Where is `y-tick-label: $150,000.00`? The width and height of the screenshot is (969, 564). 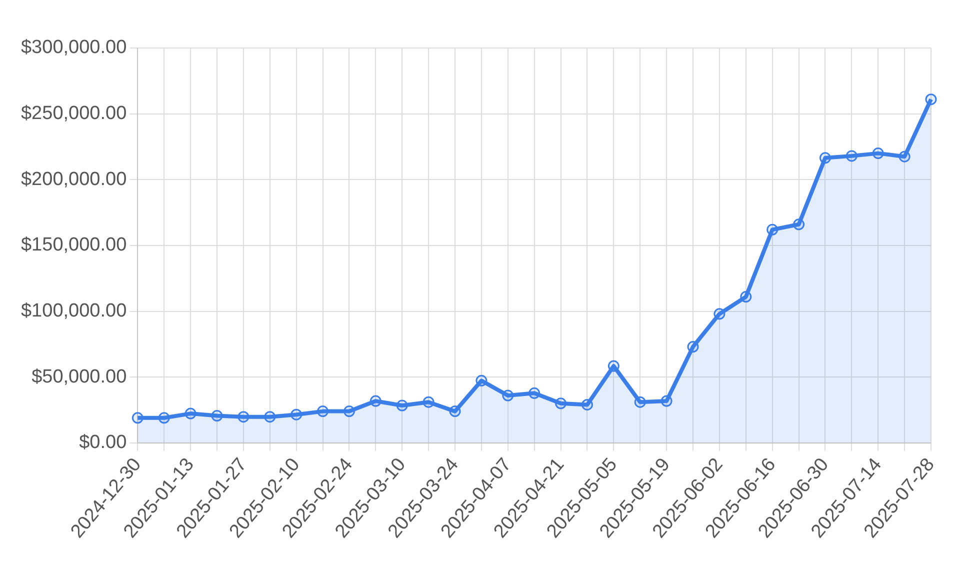
y-tick-label: $150,000.00 is located at coordinates (73, 245).